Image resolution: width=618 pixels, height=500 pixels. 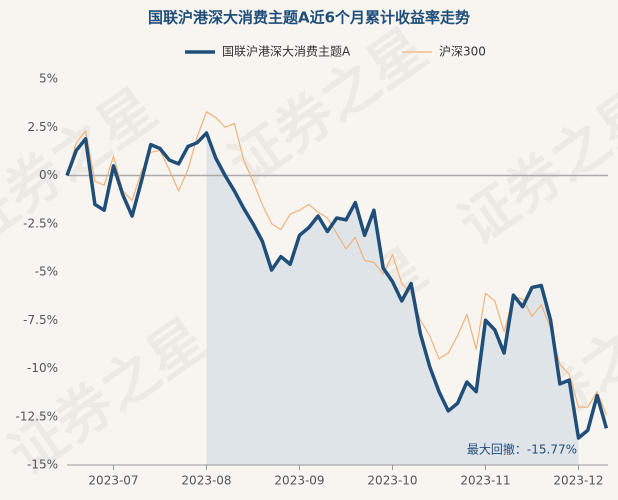 I want to click on x-tick-label: 2023-11, so click(x=485, y=481).